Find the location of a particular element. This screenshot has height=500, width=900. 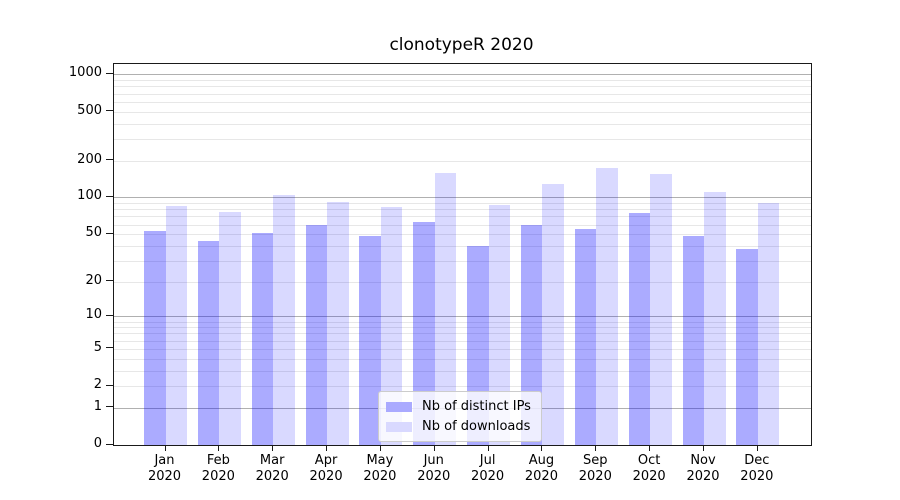

legend-label-distinct-ips: Nb of distinct IPs is located at coordinates (476, 406).